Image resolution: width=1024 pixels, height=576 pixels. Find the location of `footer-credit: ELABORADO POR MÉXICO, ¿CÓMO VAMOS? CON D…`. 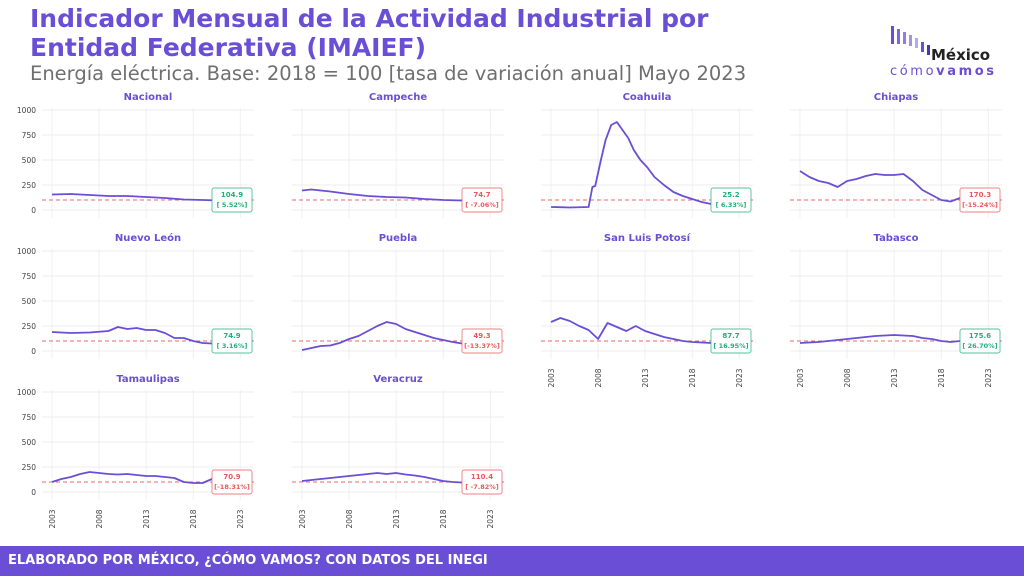

footer-credit: ELABORADO POR MÉXICO, ¿CÓMO VAMOS? CON D… is located at coordinates (248, 560).